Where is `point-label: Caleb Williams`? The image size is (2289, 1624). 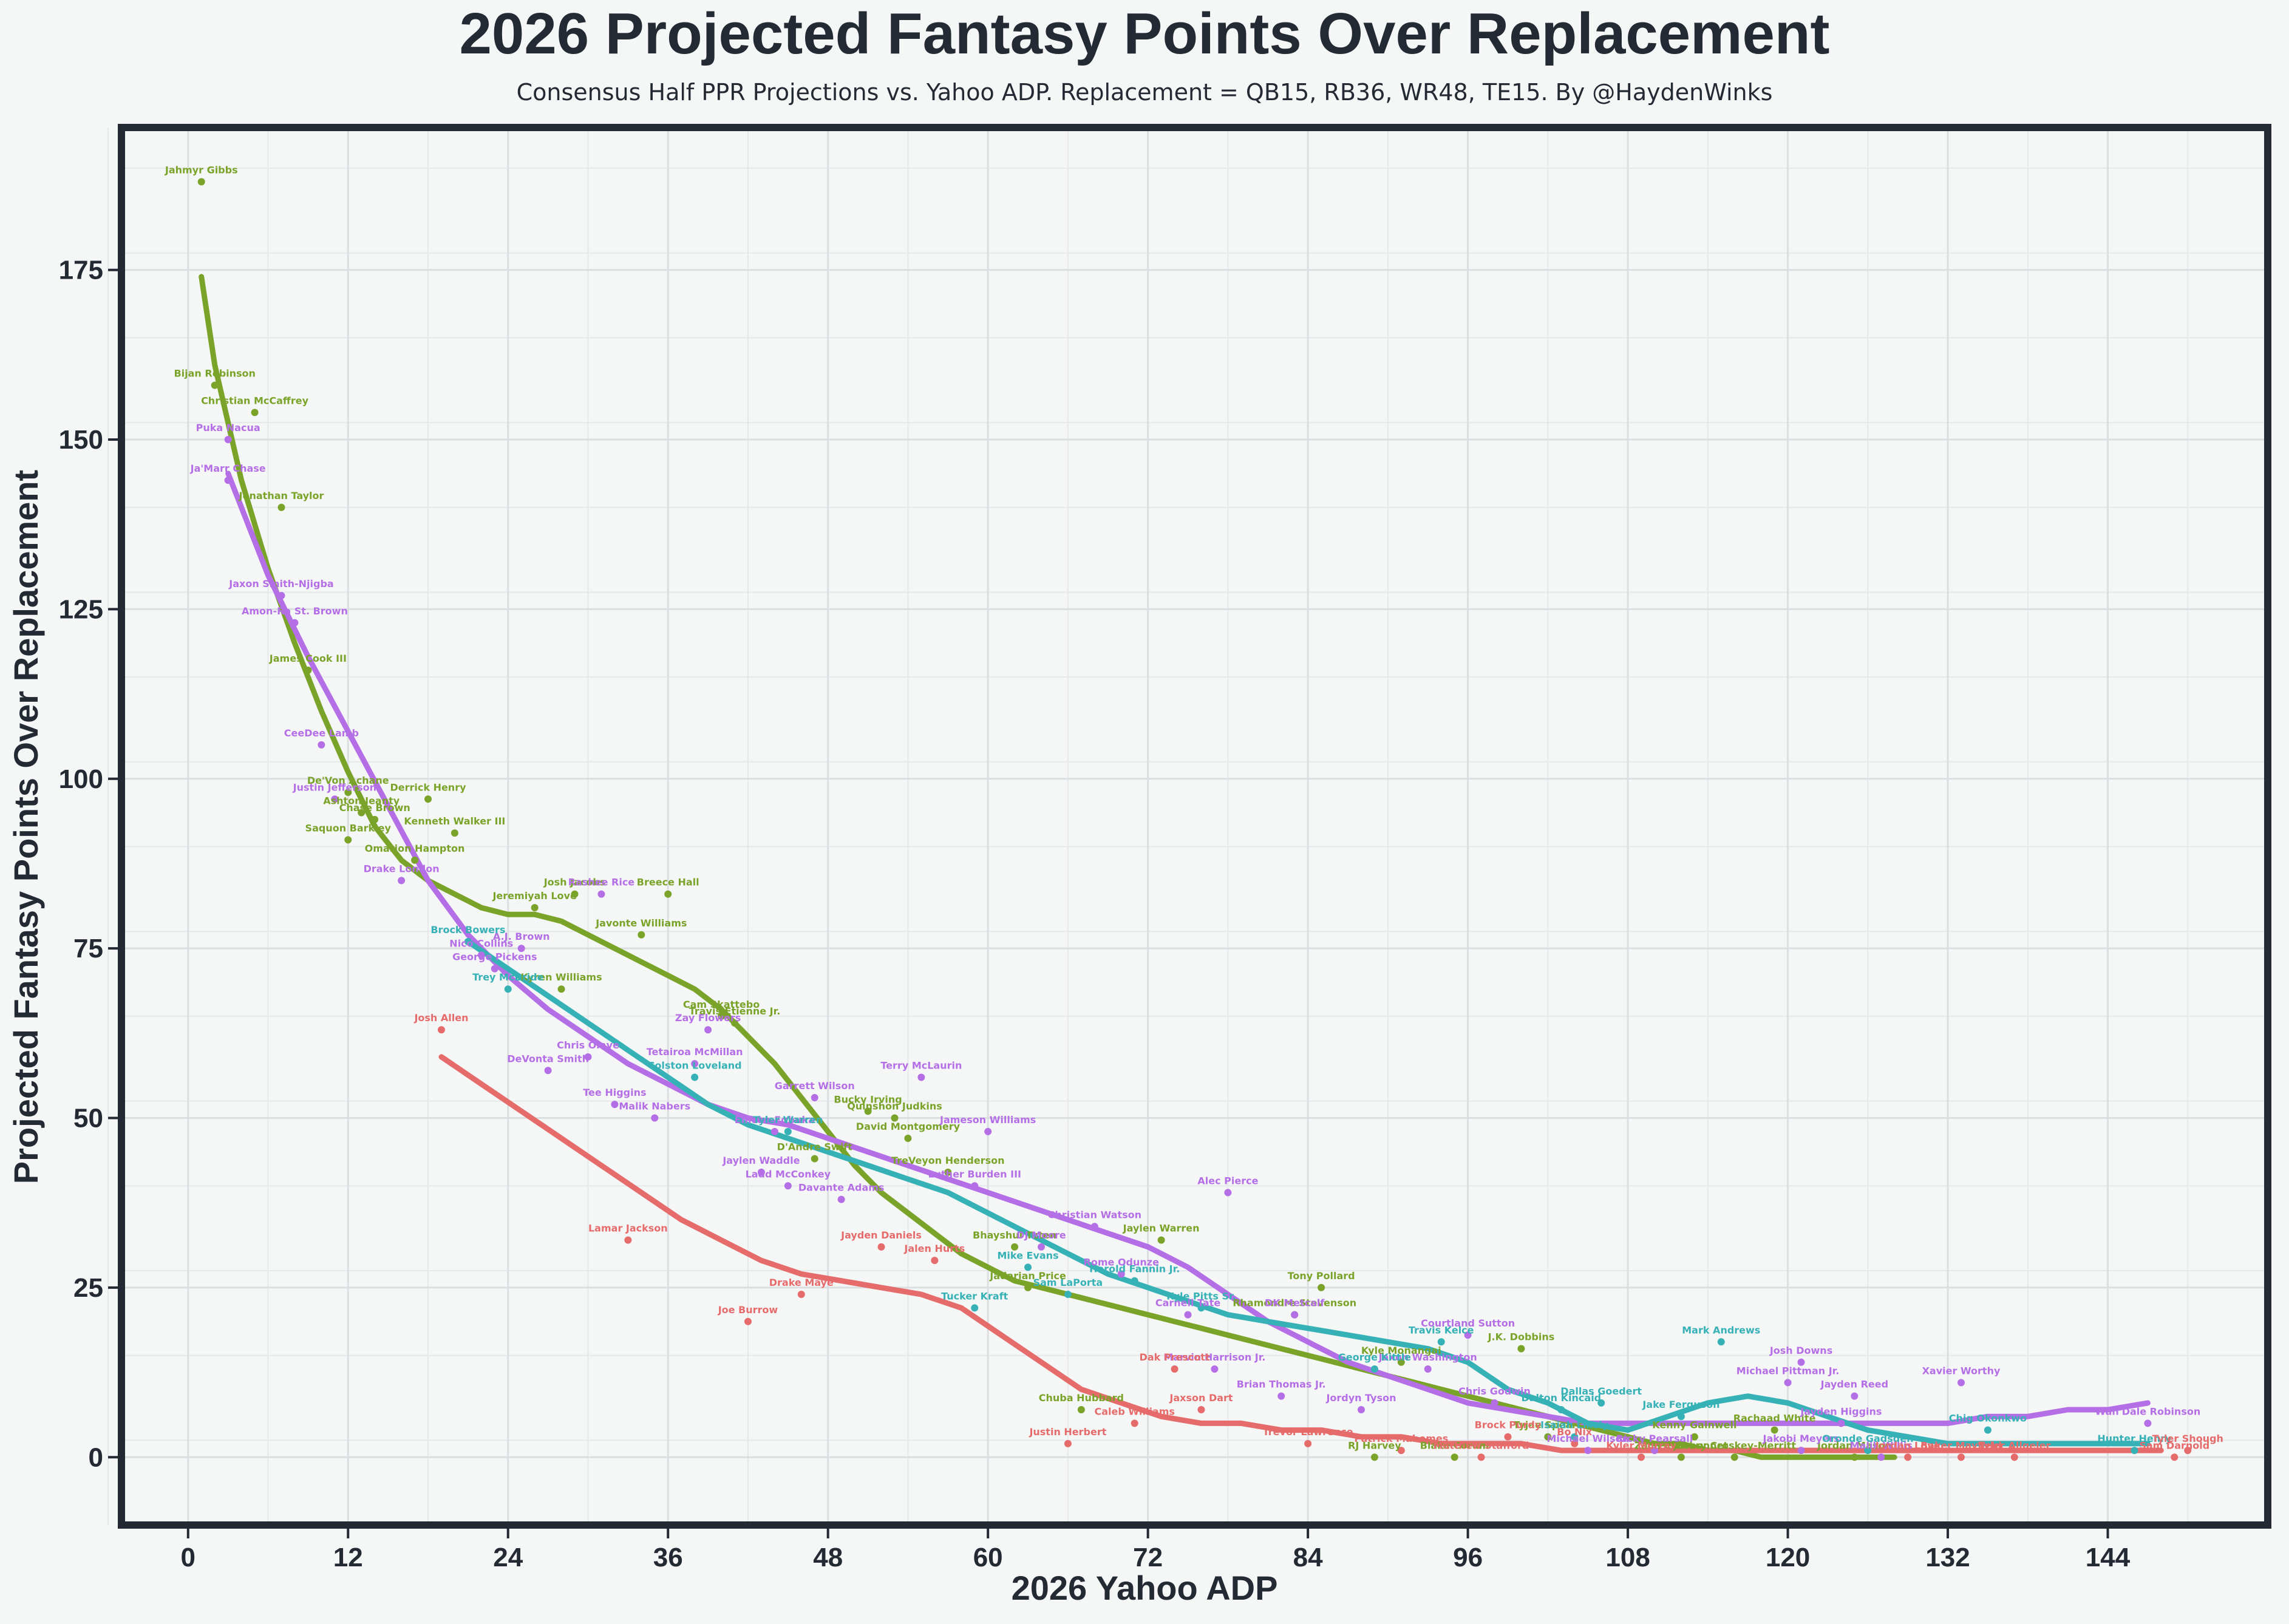
point-label: Caleb Williams is located at coordinates (1134, 1411).